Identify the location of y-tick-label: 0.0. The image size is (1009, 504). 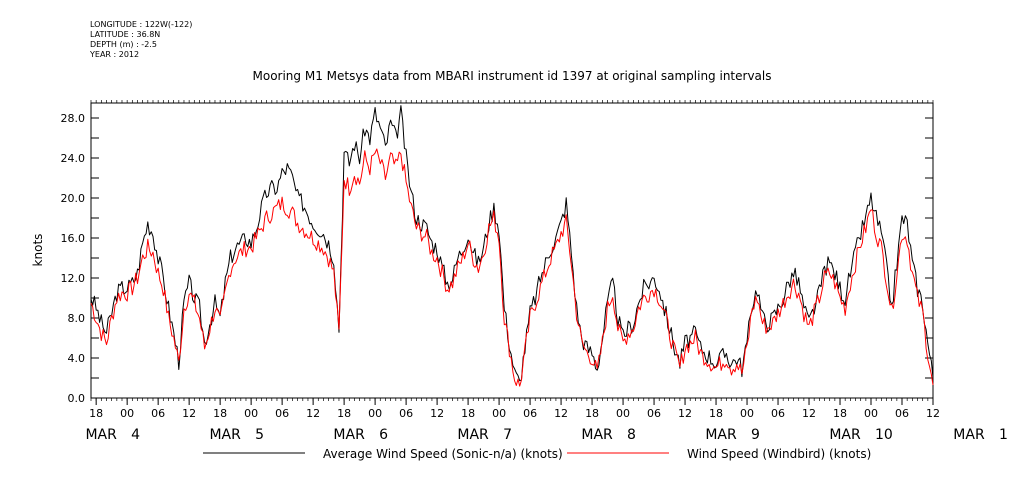
(77, 398).